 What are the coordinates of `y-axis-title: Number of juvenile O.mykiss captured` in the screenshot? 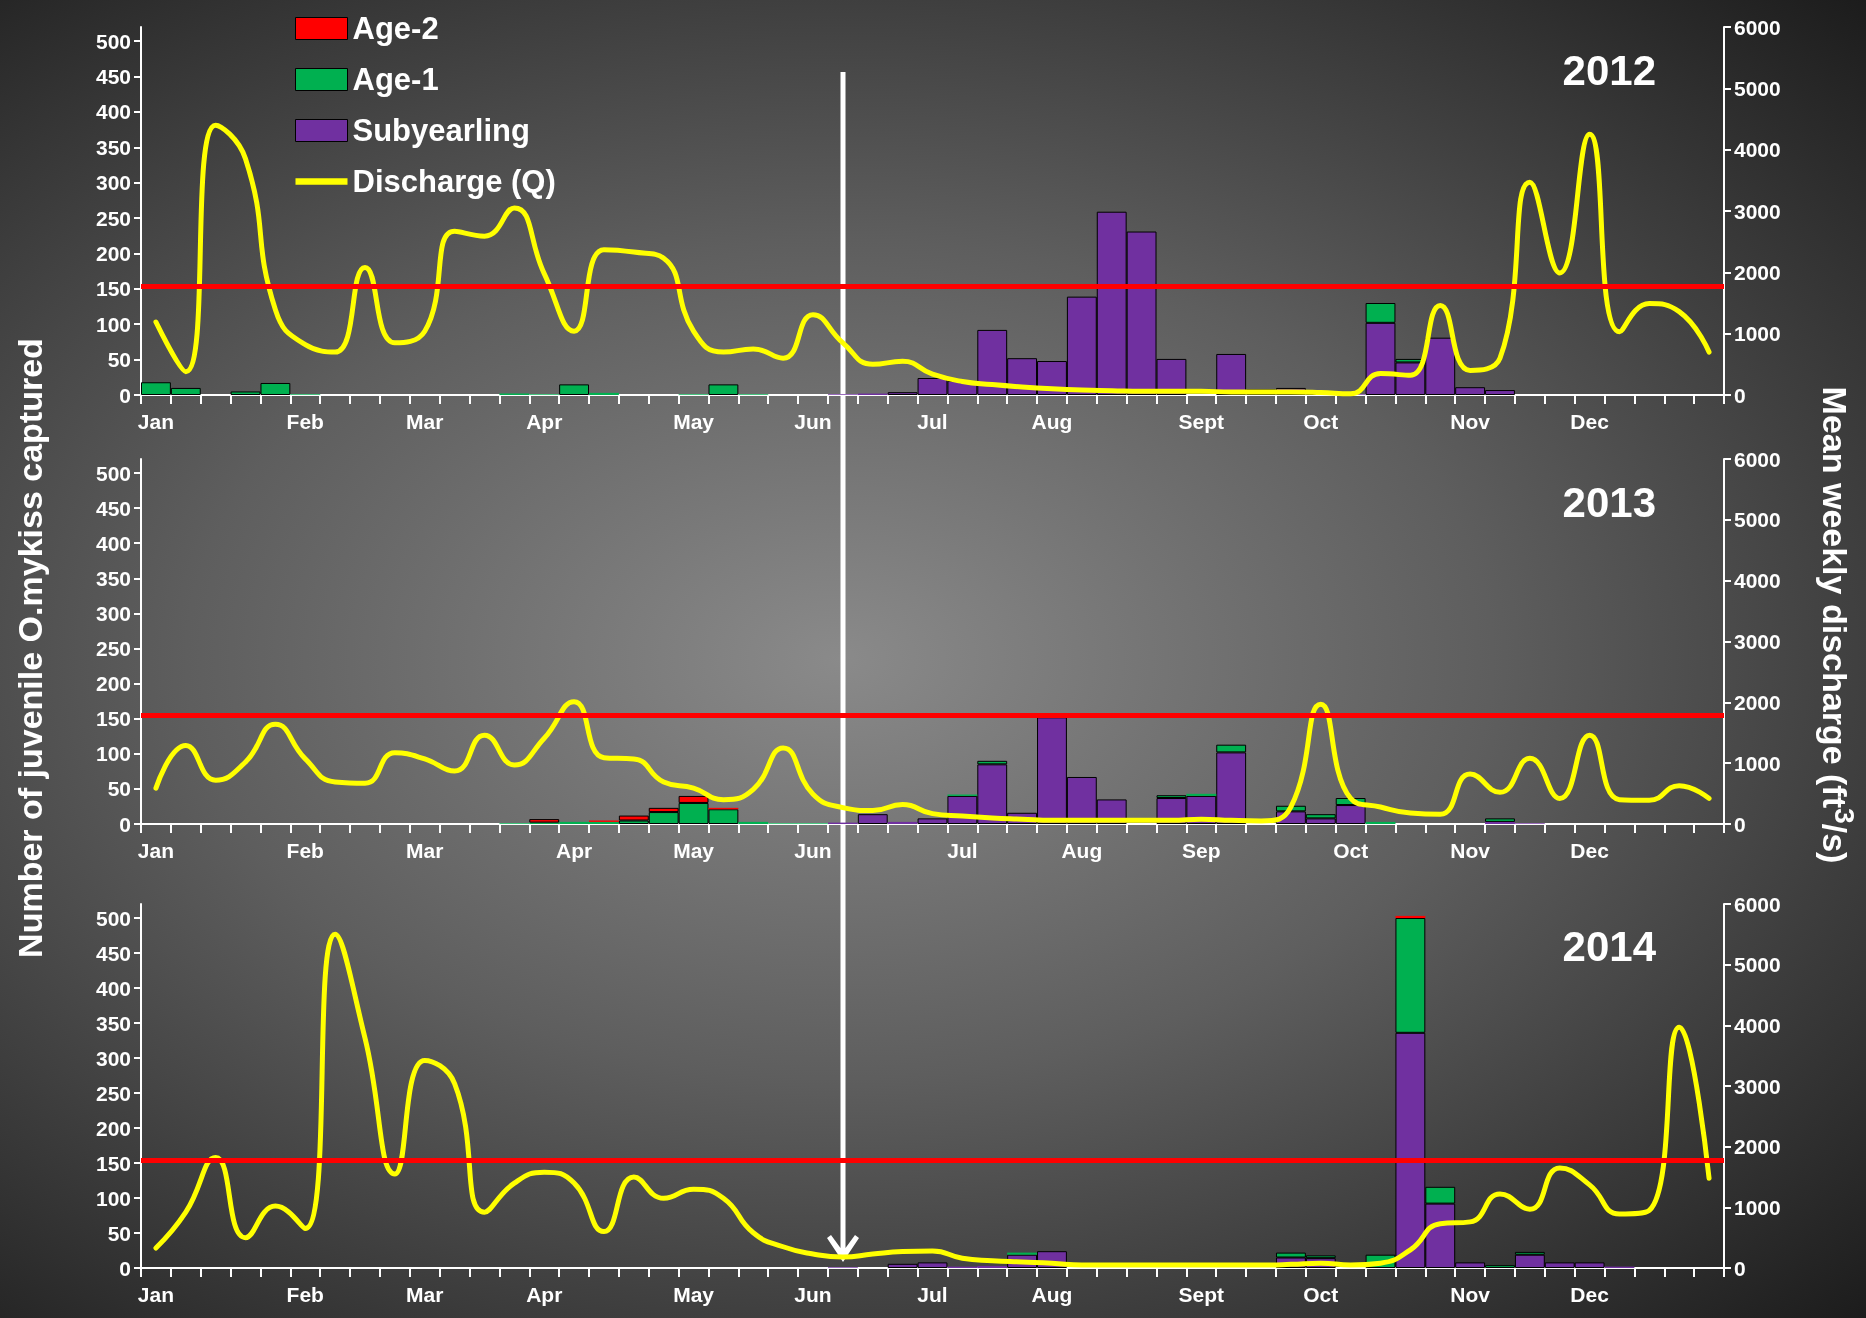 It's located at (30, 648).